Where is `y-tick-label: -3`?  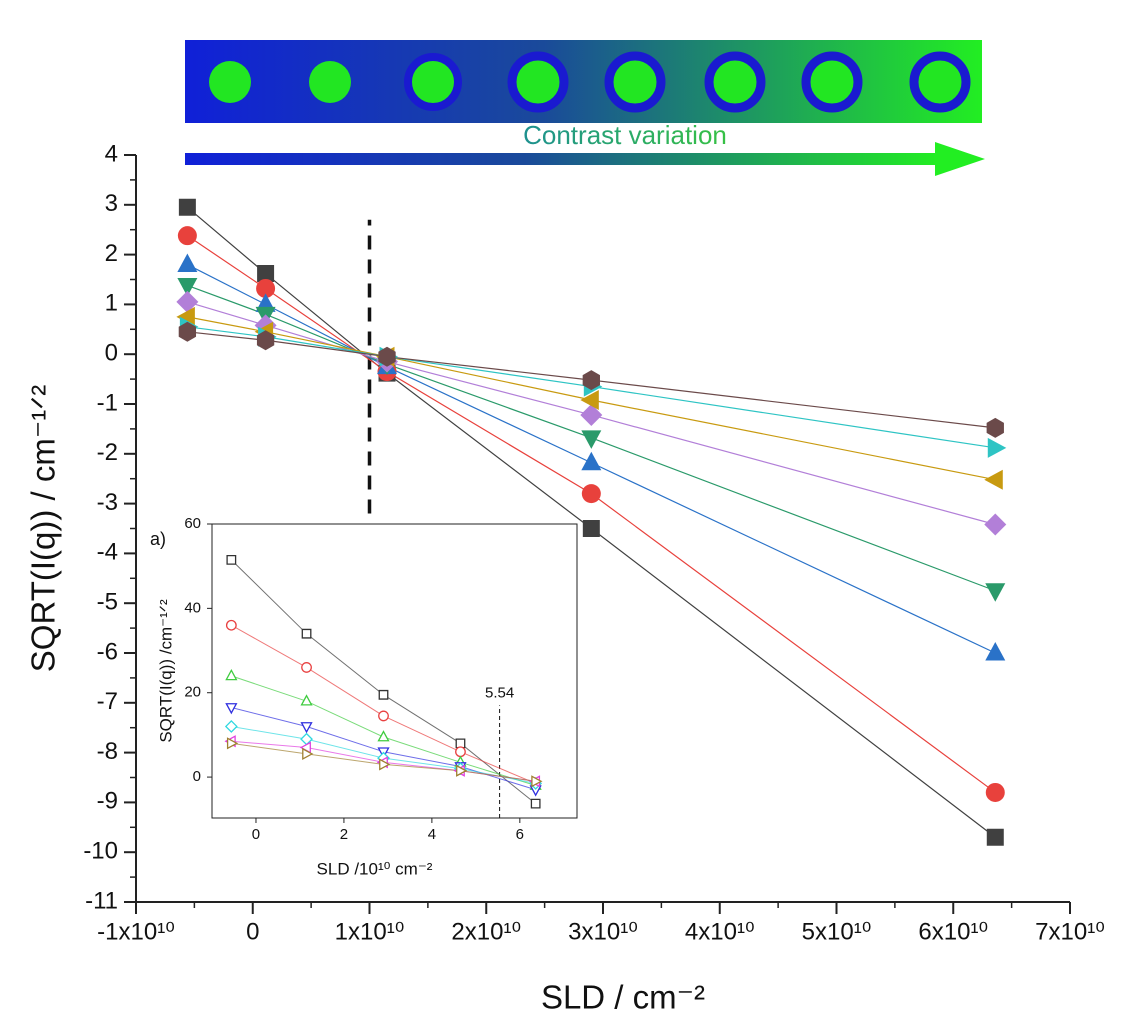 y-tick-label: -3 is located at coordinates (107, 502).